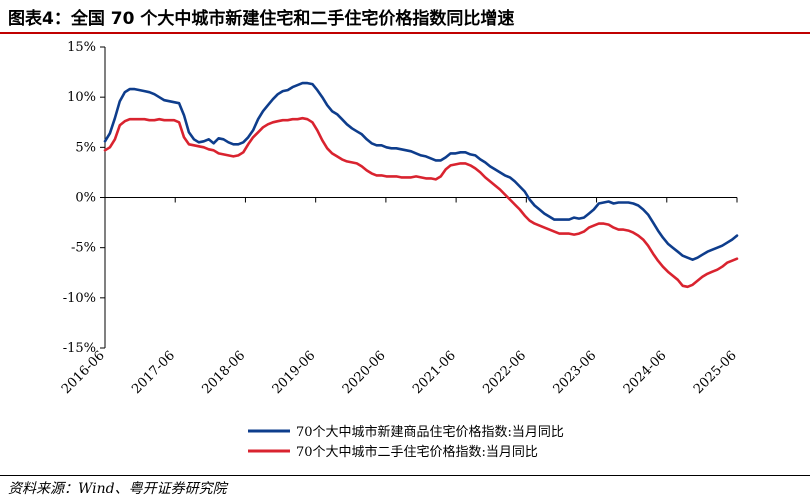  I want to click on y-tick-label: 15%, so click(81, 47).